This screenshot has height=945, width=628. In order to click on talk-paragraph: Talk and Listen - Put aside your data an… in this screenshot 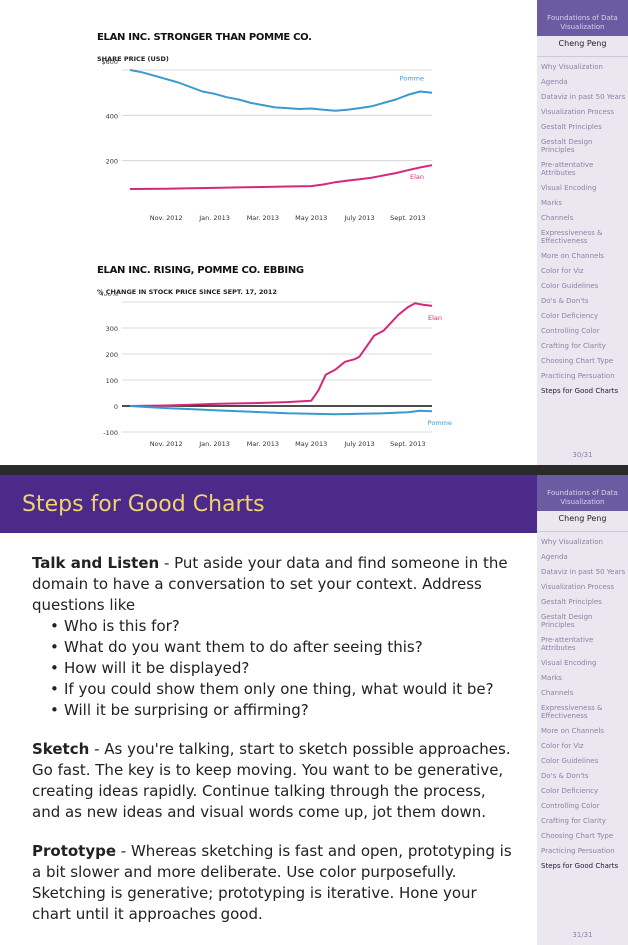, I will do `click(274, 584)`.